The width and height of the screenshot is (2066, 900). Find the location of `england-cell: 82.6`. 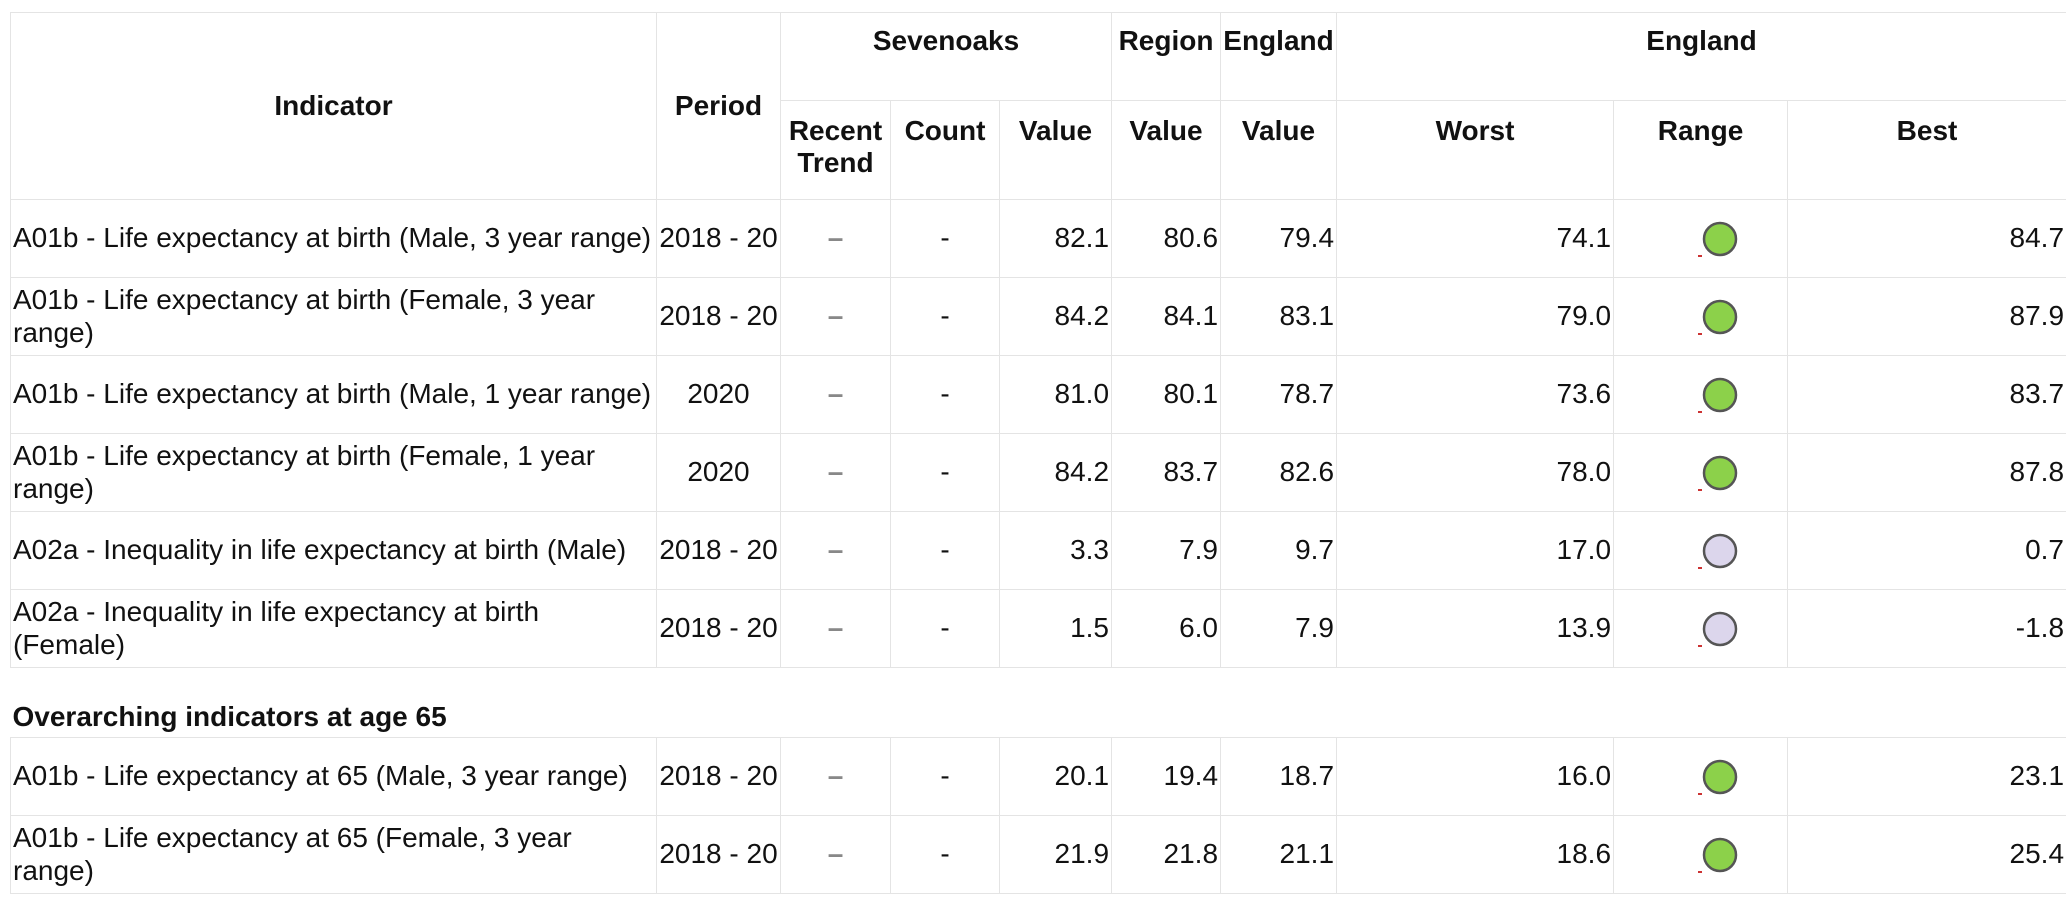

england-cell: 82.6 is located at coordinates (1279, 472).